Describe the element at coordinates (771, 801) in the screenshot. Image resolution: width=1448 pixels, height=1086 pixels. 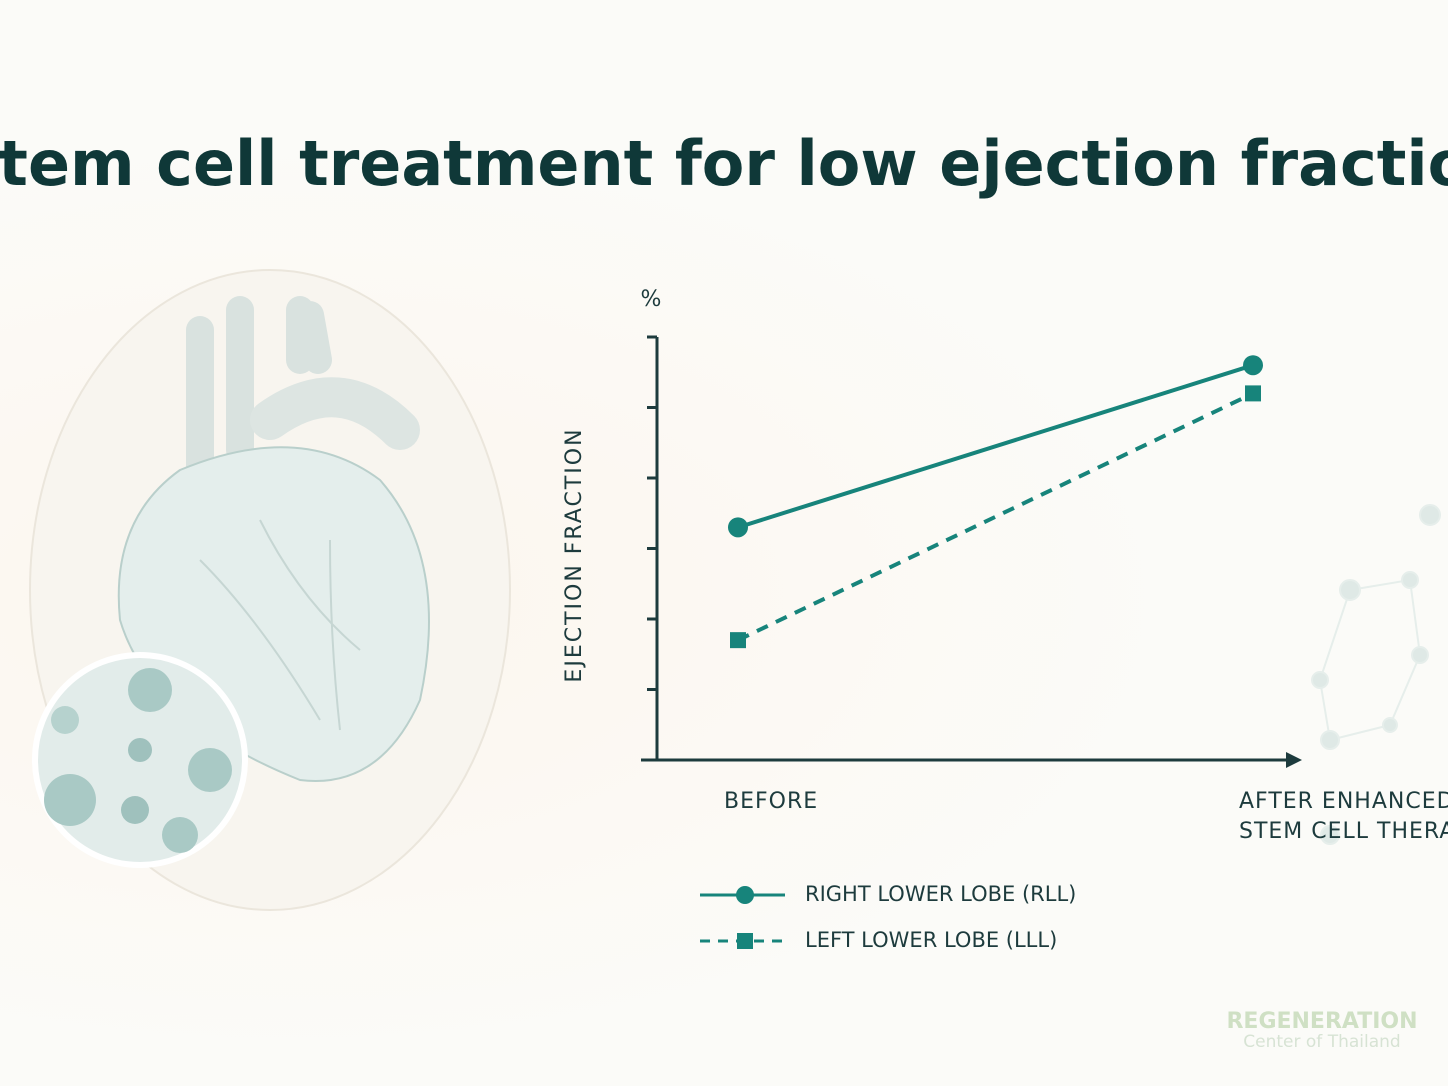
I see `x-tick-label: BEFORE` at that location.